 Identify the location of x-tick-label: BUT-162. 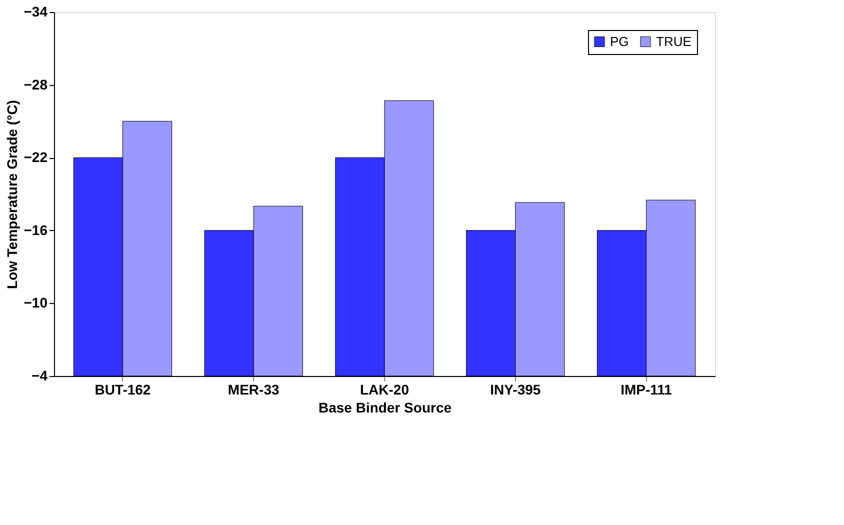
(122, 390).